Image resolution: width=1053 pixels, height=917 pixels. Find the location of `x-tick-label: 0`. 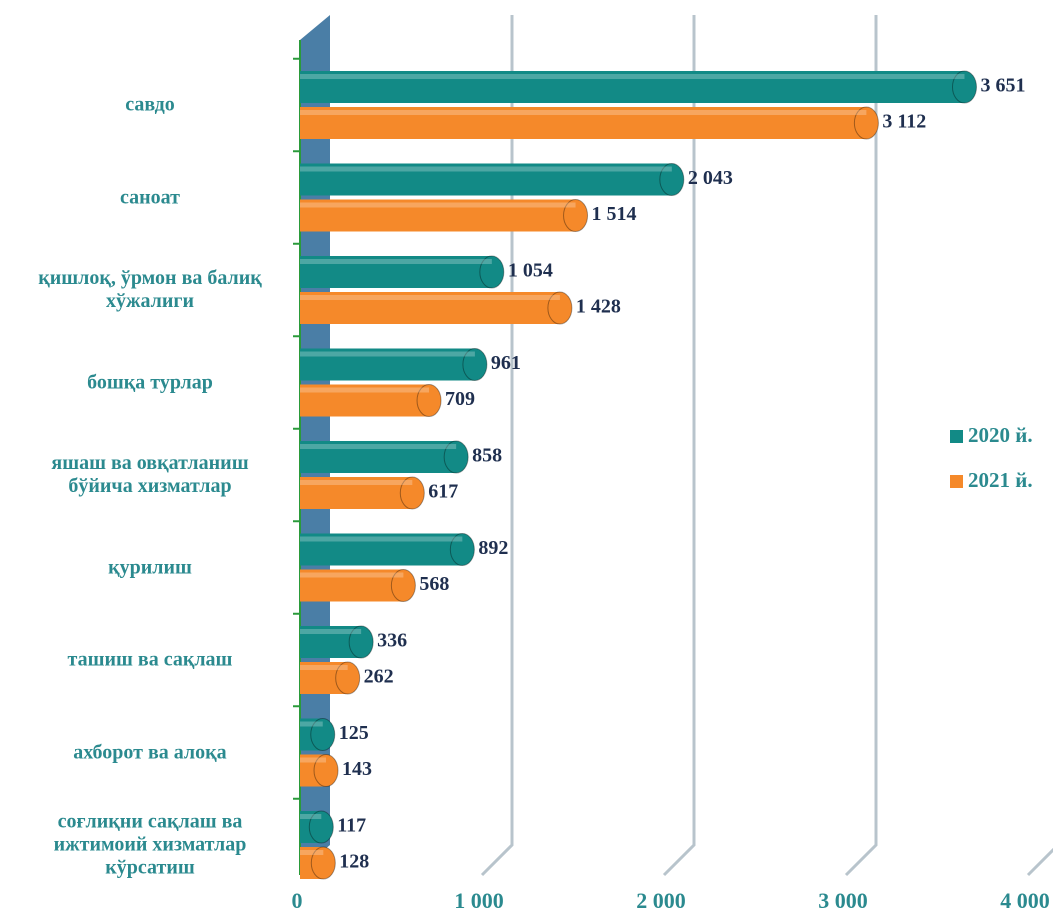

x-tick-label: 0 is located at coordinates (297, 900).